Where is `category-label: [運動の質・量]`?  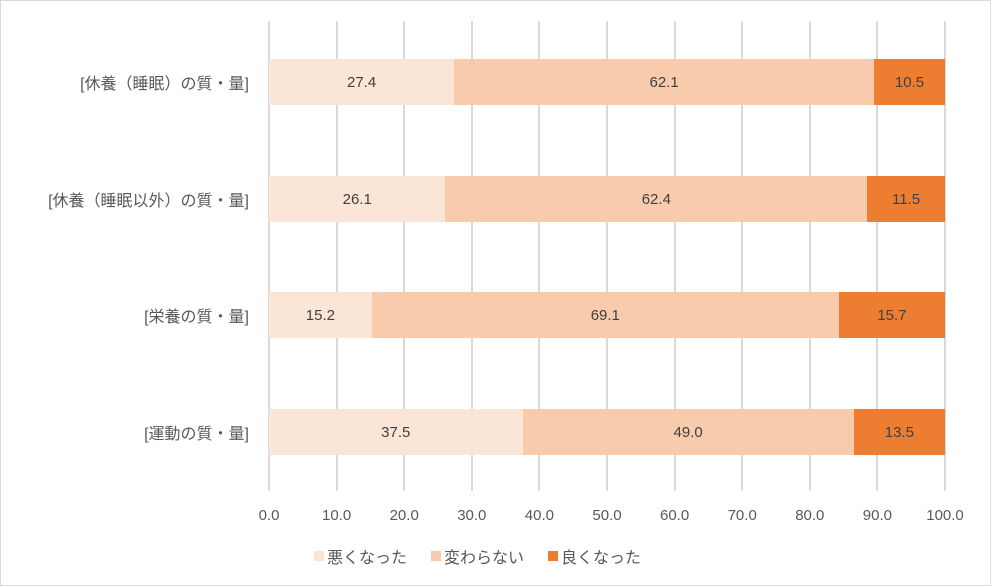 category-label: [運動の質・量] is located at coordinates (196, 434).